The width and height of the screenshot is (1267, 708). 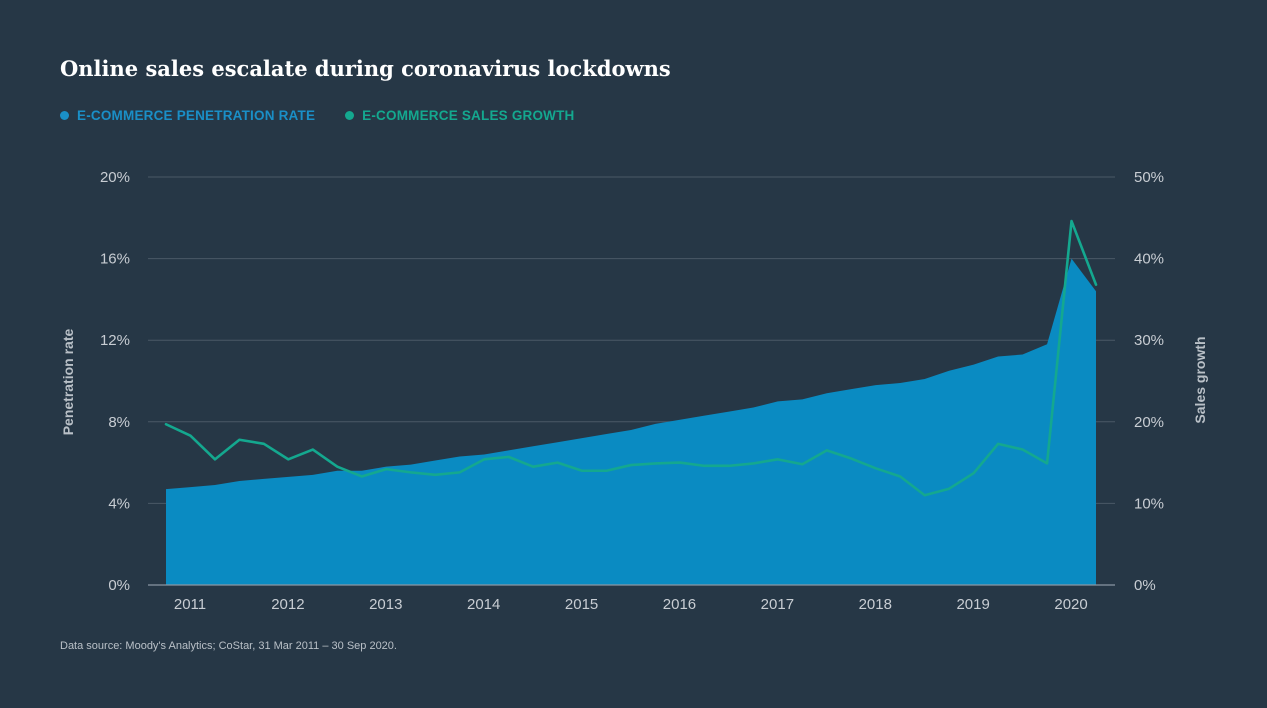 What do you see at coordinates (679, 604) in the screenshot?
I see `x-tick-label: 2016` at bounding box center [679, 604].